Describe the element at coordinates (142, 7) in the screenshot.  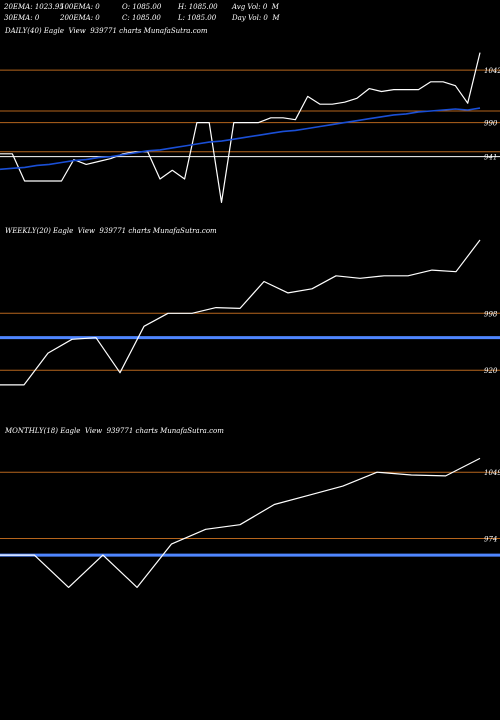
I see `stat-open: O: 1085.00` at that location.